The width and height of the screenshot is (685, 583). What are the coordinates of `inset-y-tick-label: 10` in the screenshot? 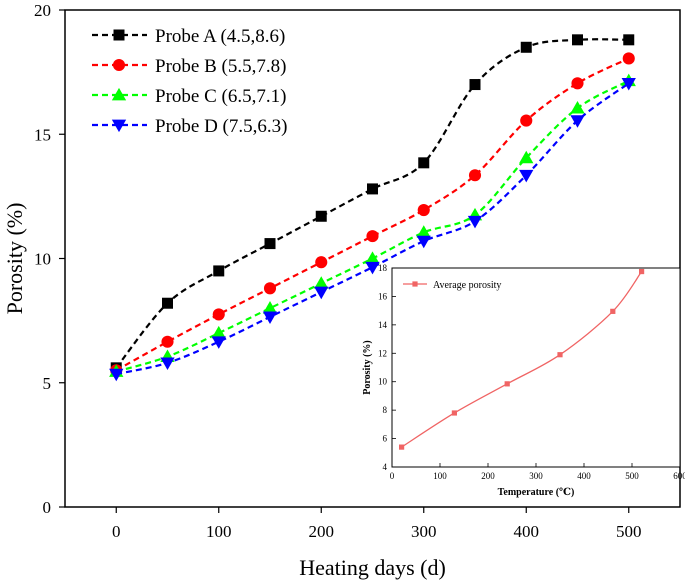 It's located at (383, 382).